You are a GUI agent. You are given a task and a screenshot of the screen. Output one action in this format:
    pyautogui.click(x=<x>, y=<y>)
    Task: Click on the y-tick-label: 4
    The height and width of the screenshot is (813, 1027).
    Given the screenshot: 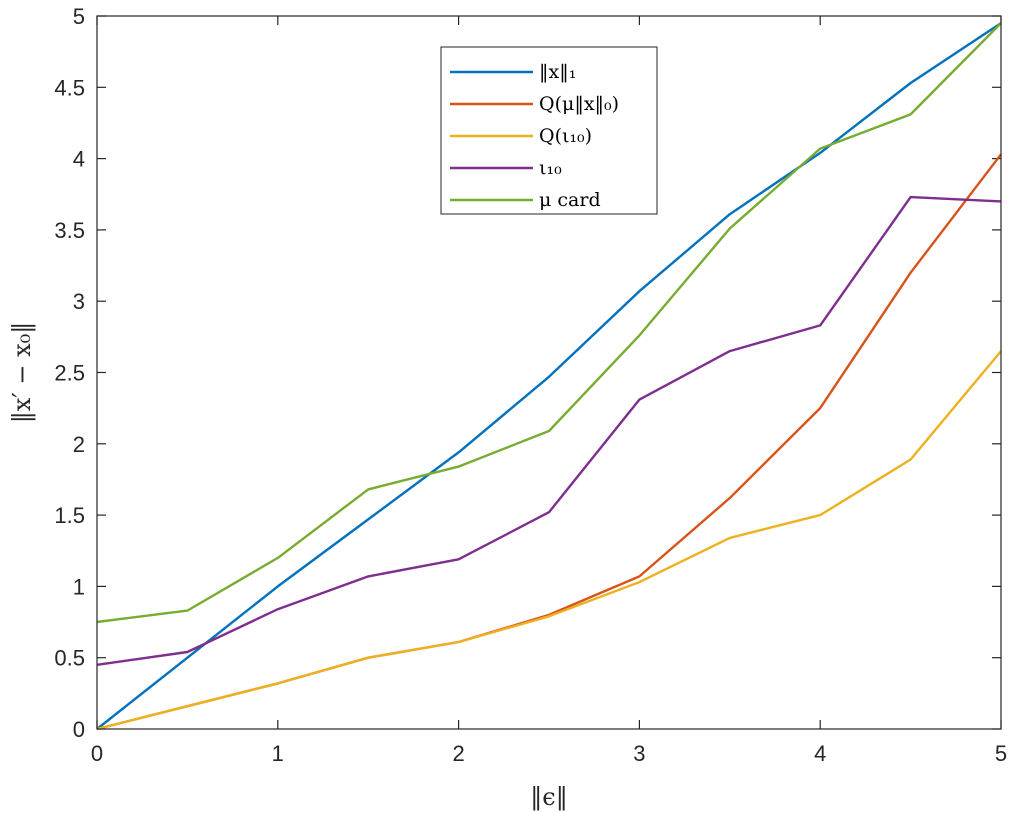 What is the action you would take?
    pyautogui.click(x=79, y=159)
    